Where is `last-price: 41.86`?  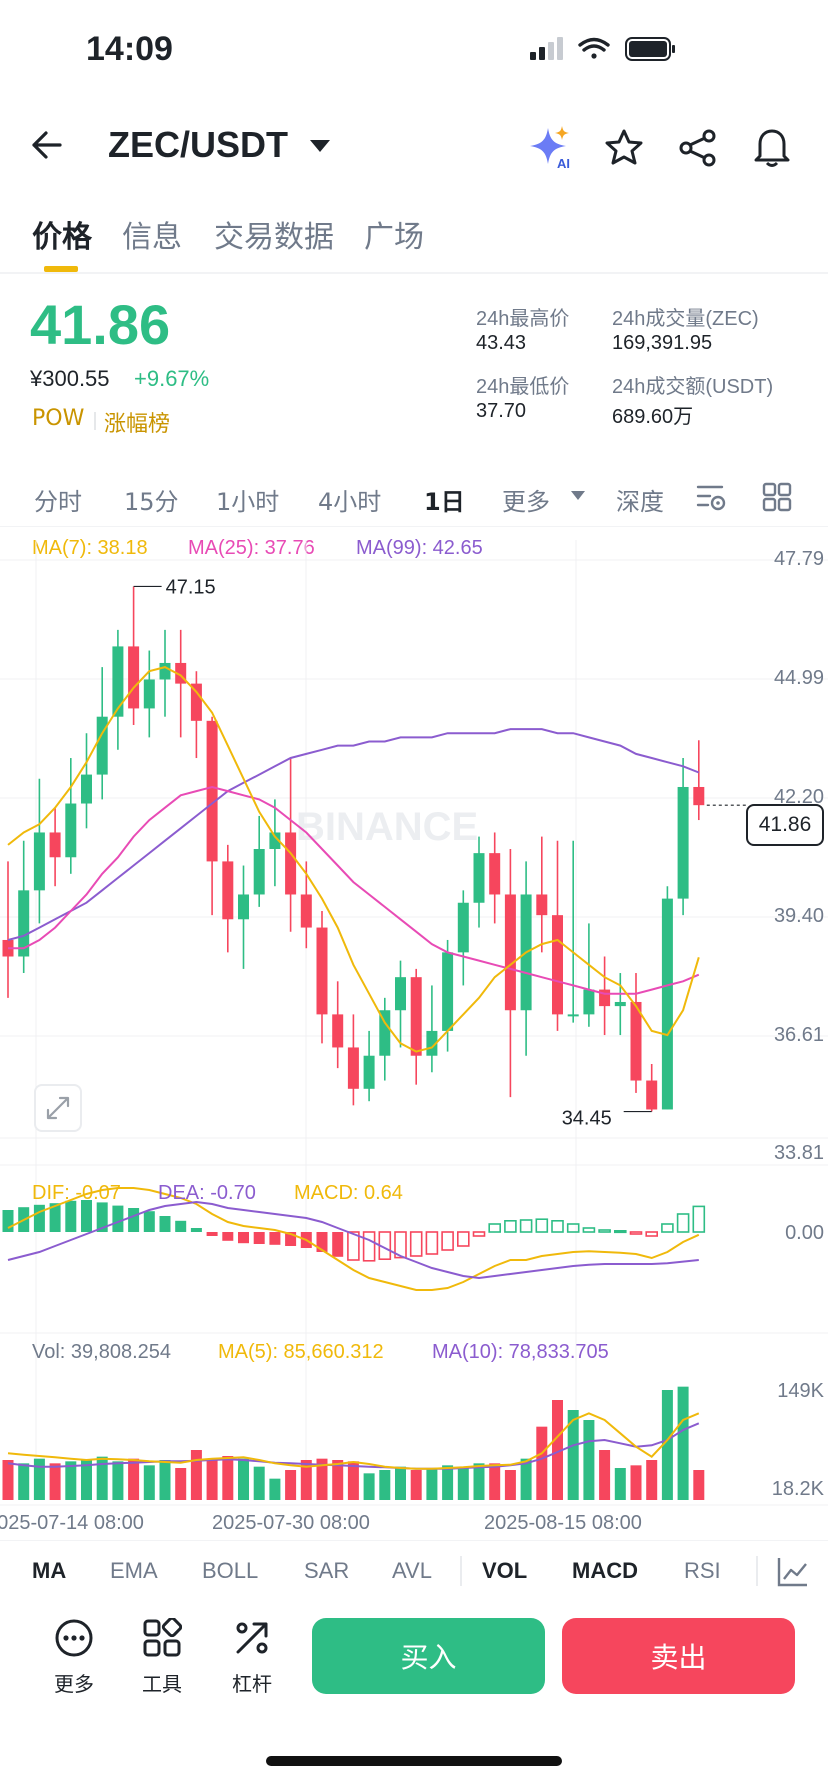
last-price: 41.86 is located at coordinates (100, 324).